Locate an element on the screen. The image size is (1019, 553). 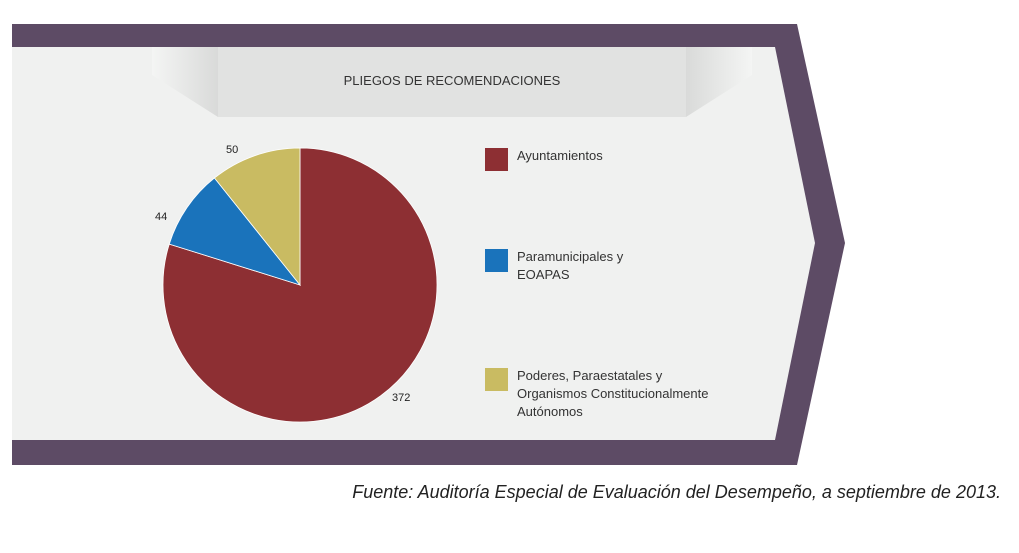
title-band is located at coordinates (452, 82).